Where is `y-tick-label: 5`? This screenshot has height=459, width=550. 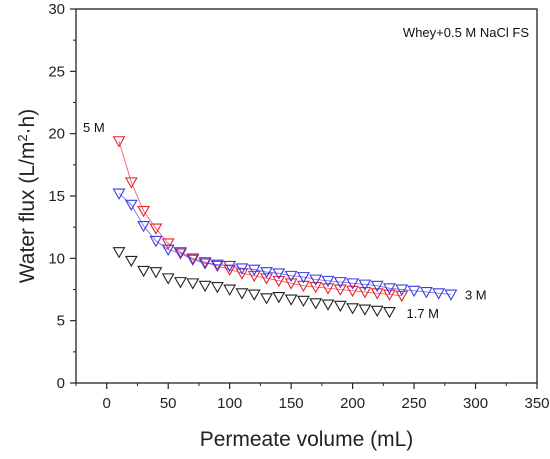
y-tick-label: 5 is located at coordinates (61, 321).